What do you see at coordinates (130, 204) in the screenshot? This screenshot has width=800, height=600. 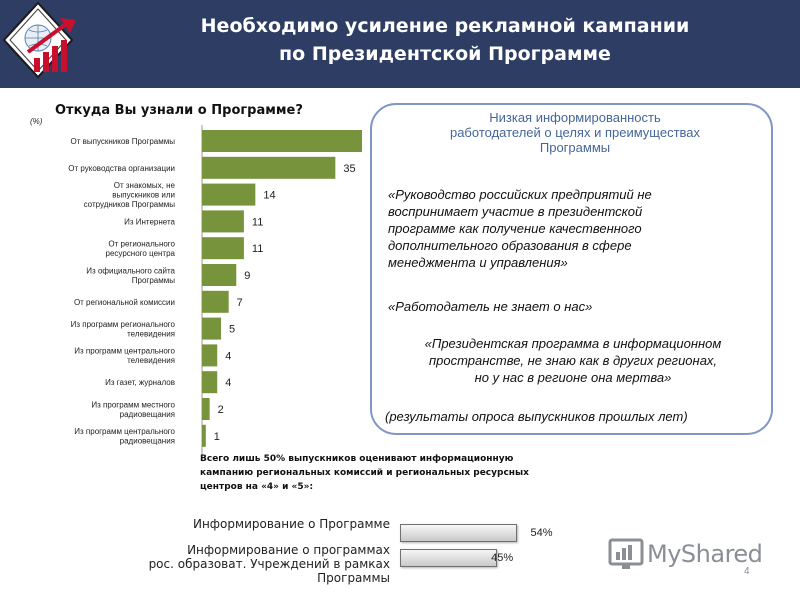 I see `category-label-line: сотрудников Программы` at bounding box center [130, 204].